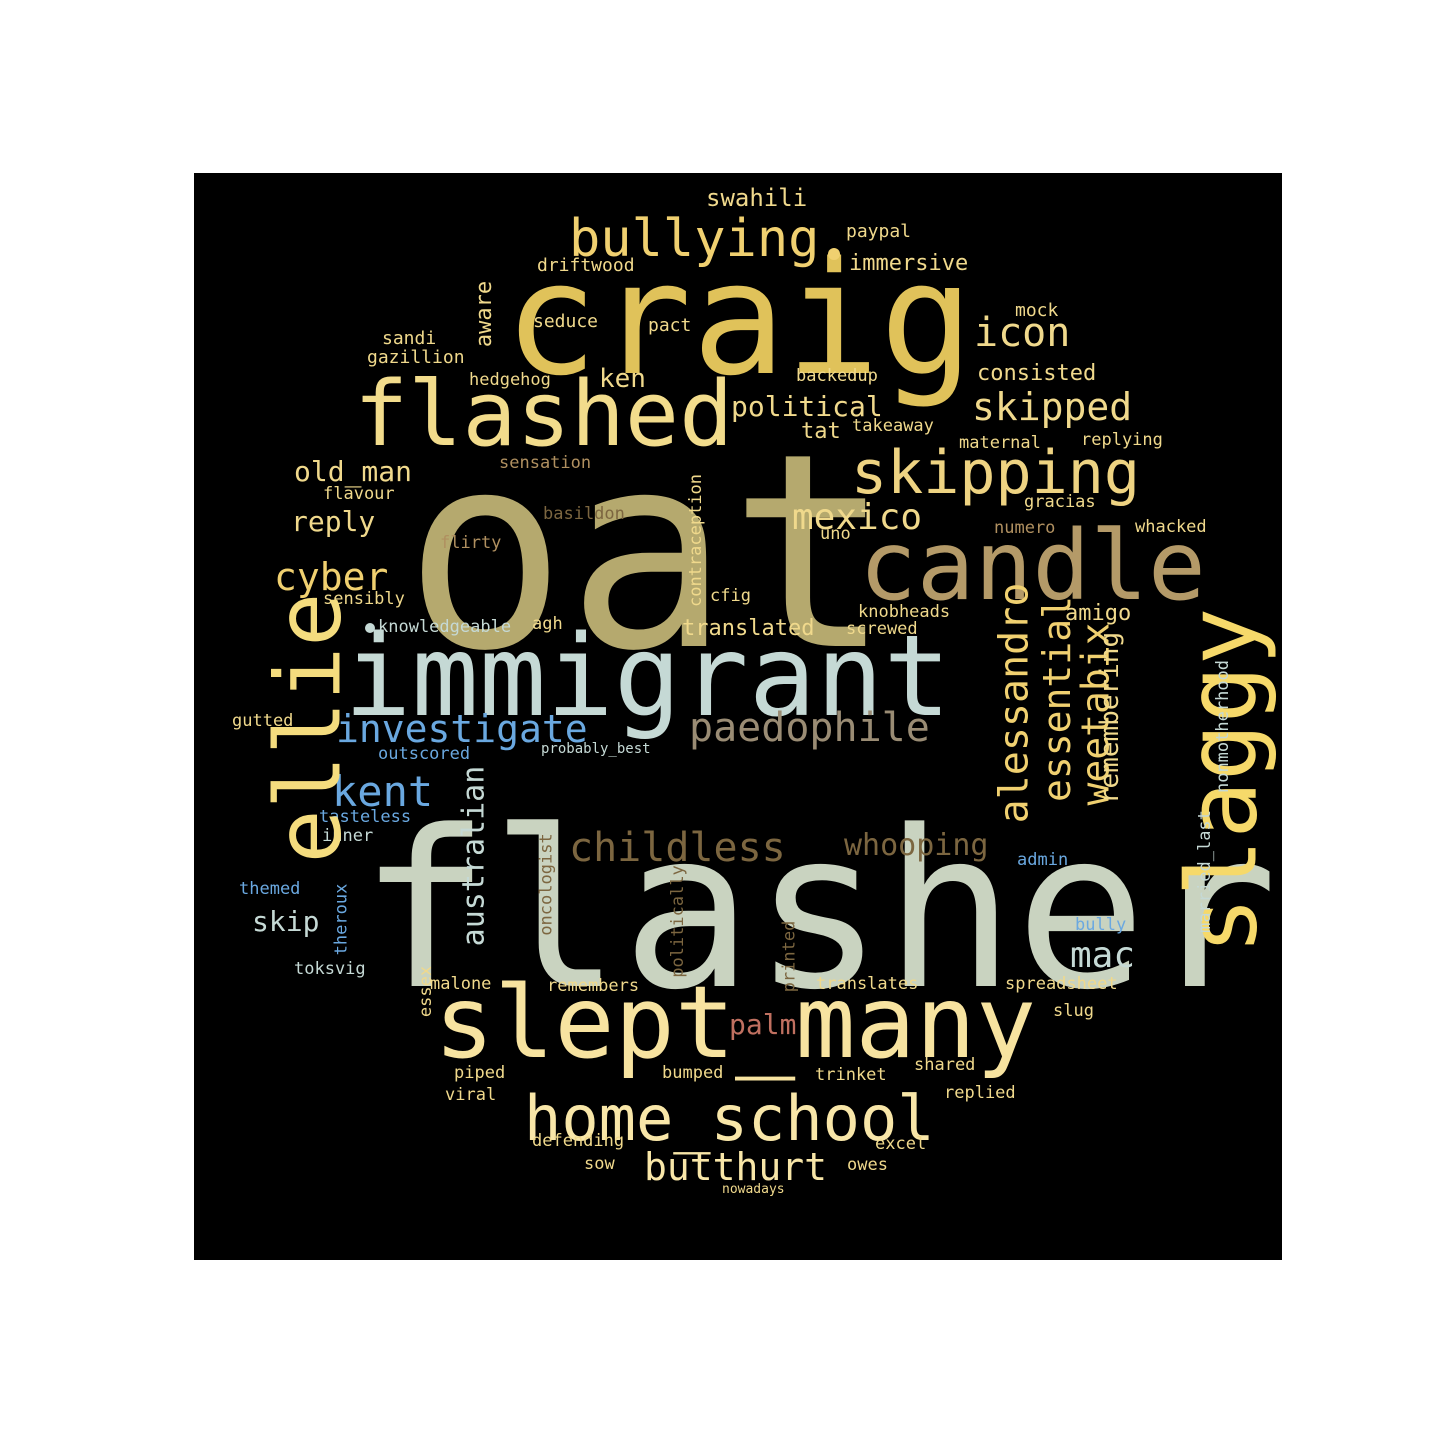 The image size is (1440, 1440). What do you see at coordinates (1122, 440) in the screenshot?
I see `word-replying: replying` at bounding box center [1122, 440].